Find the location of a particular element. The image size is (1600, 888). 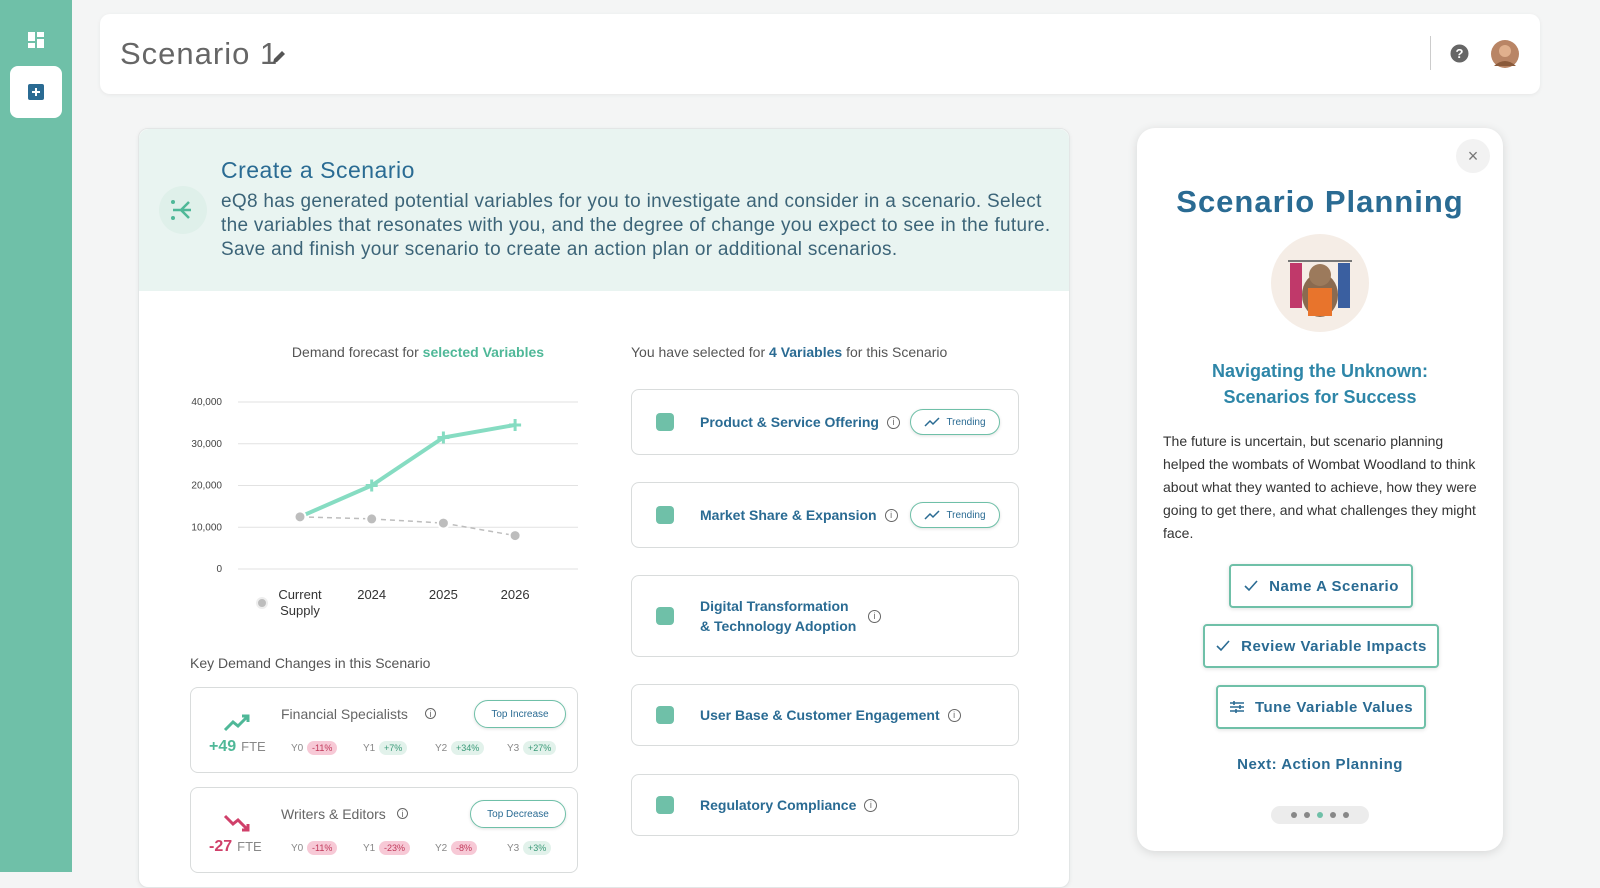

year-label: Y1 is located at coordinates (369, 748).